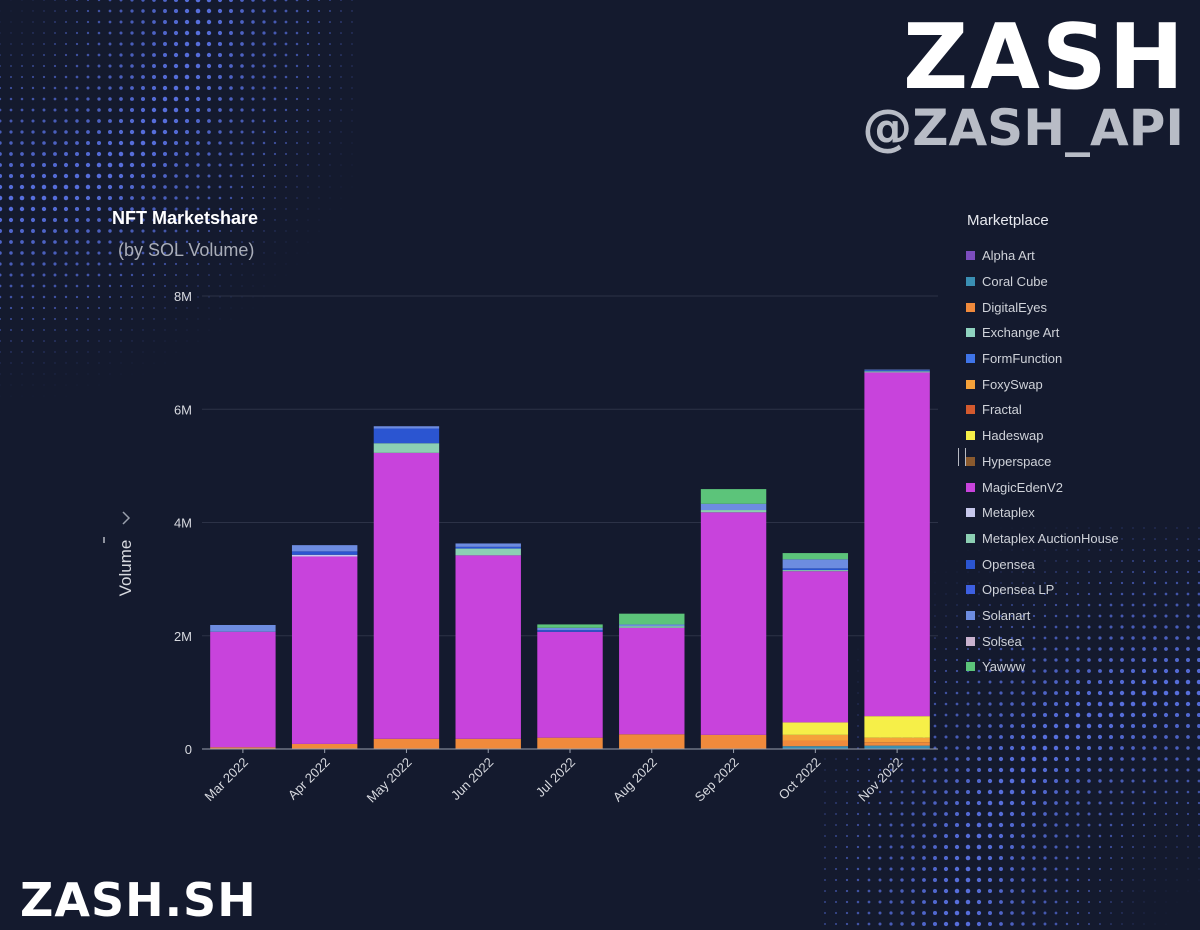  Describe the element at coordinates (1076, 487) in the screenshot. I see `legend-item: MagicEdenV2` at that location.